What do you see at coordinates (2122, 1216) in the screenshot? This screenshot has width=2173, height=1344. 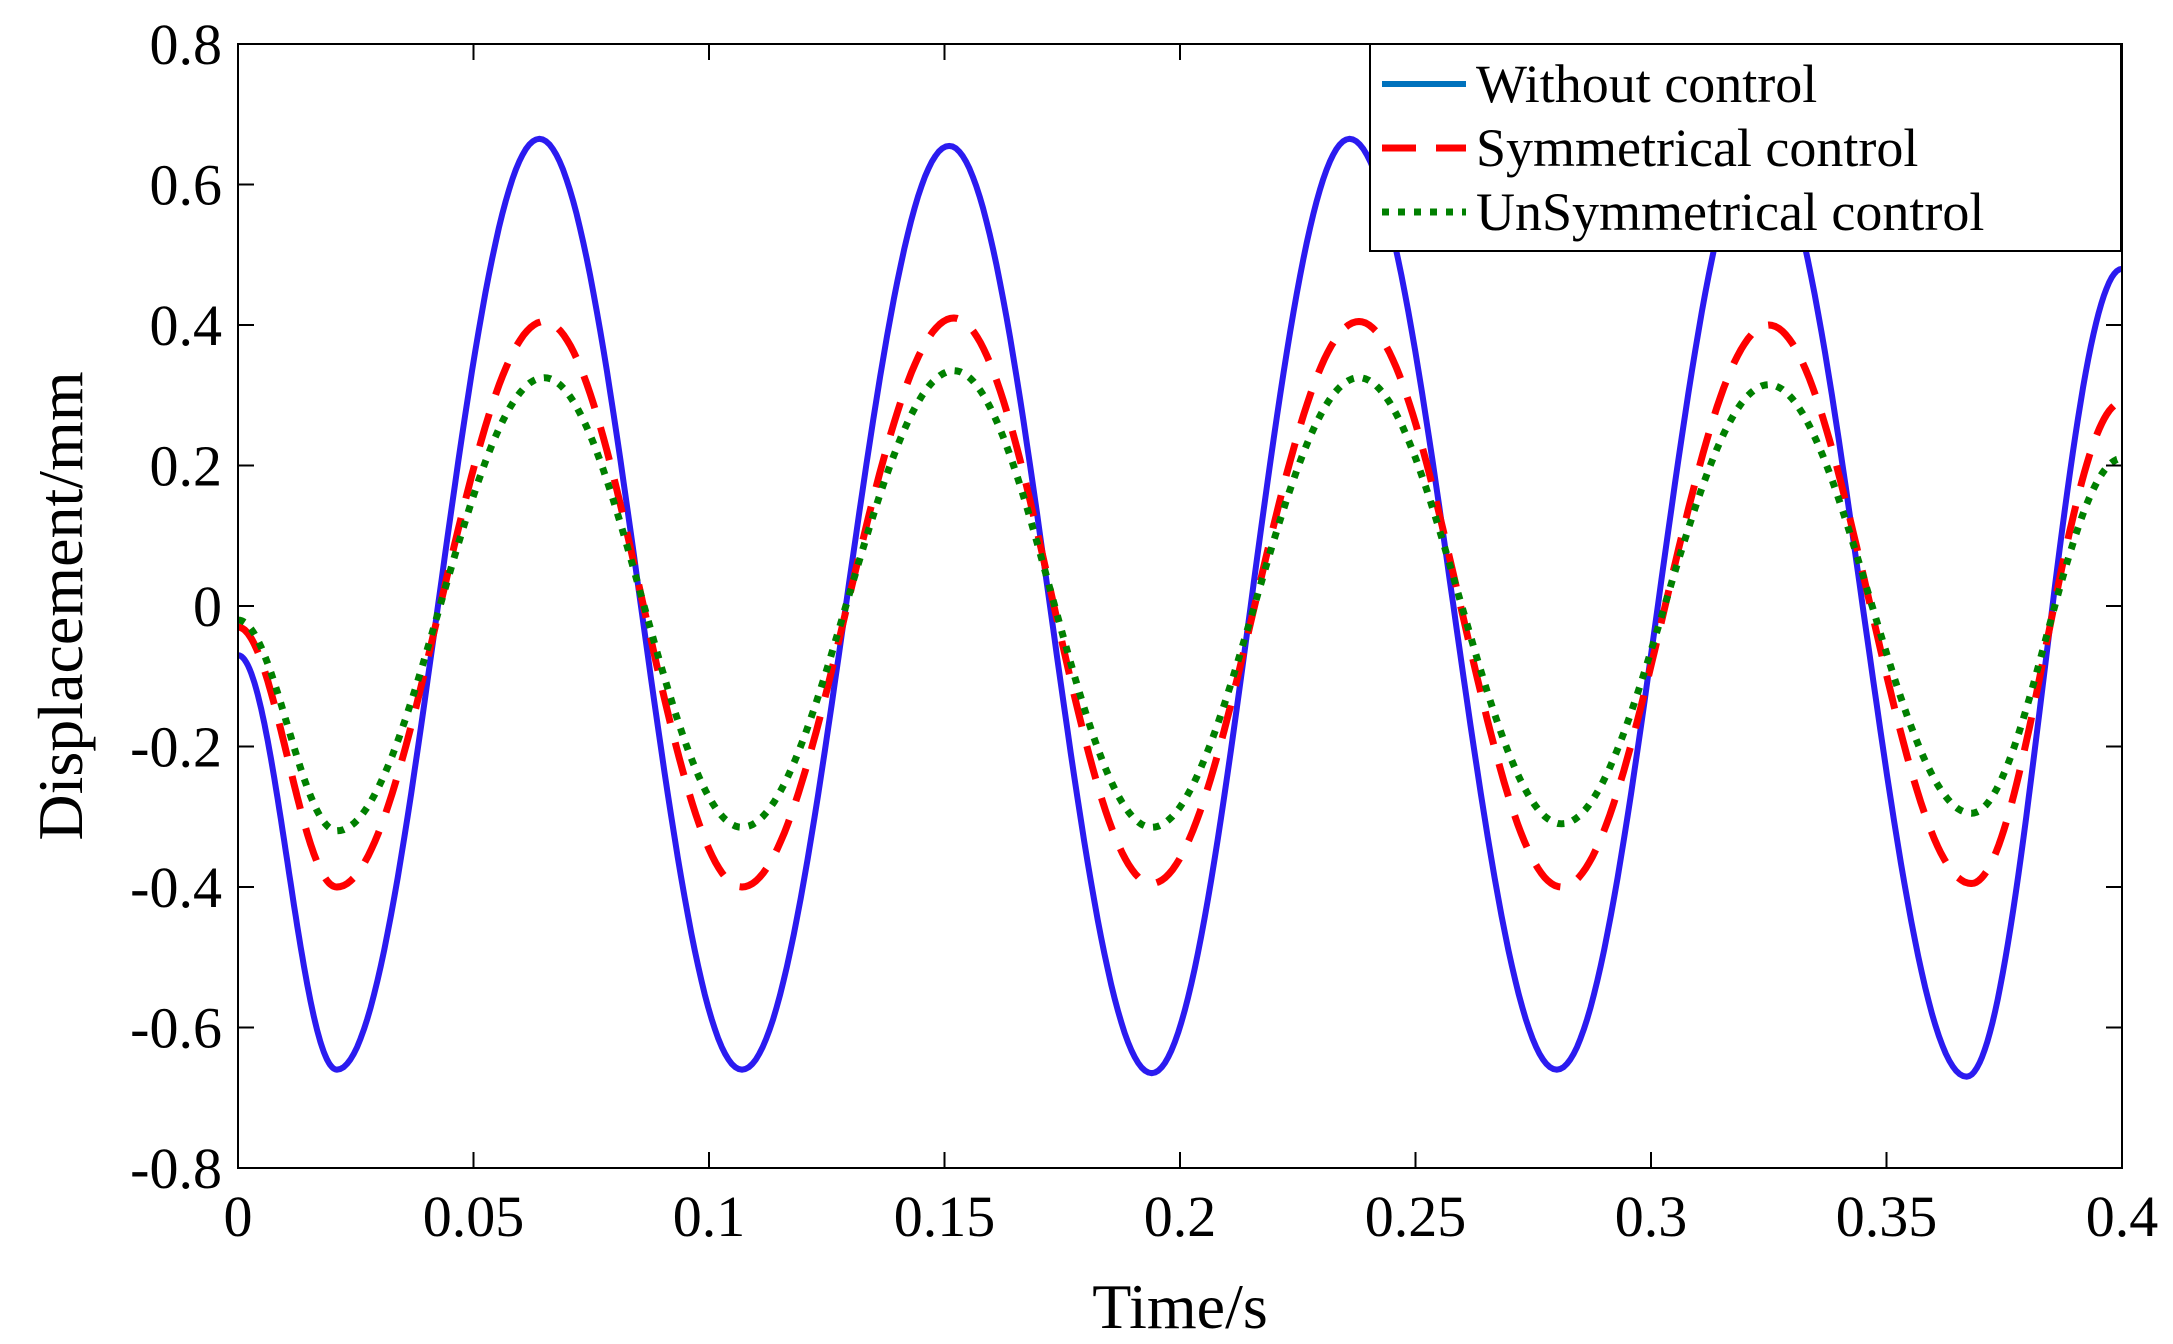 I see `x-tick-label: 0.4` at bounding box center [2122, 1216].